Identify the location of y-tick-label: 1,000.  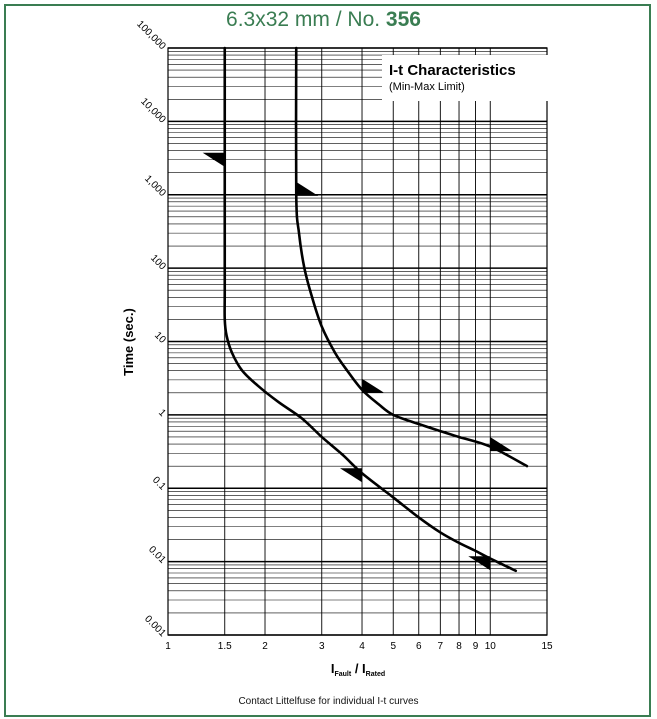
(155, 186).